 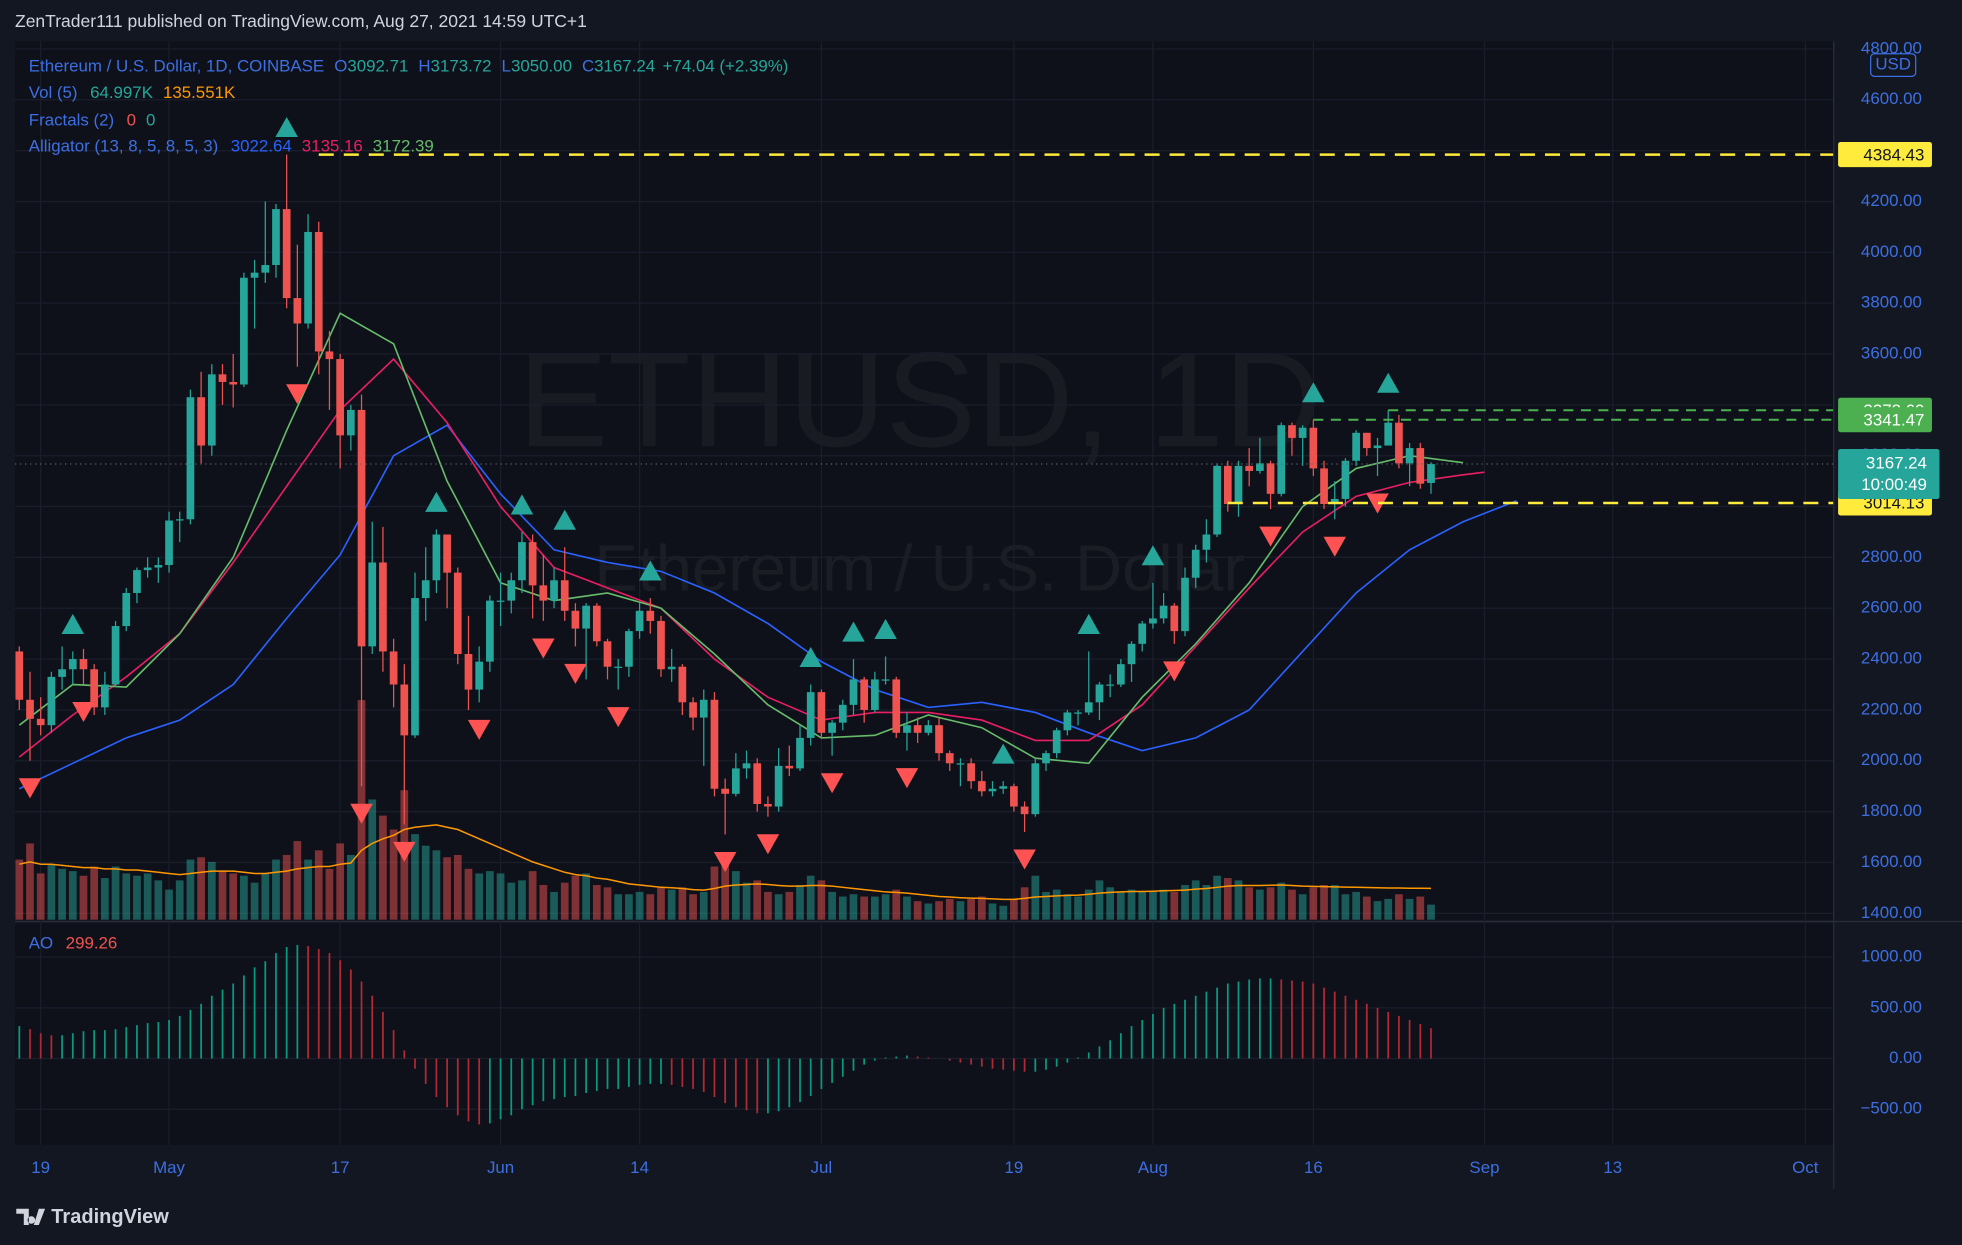 What do you see at coordinates (1891, 708) in the screenshot?
I see `y-tick-label: 2200.00` at bounding box center [1891, 708].